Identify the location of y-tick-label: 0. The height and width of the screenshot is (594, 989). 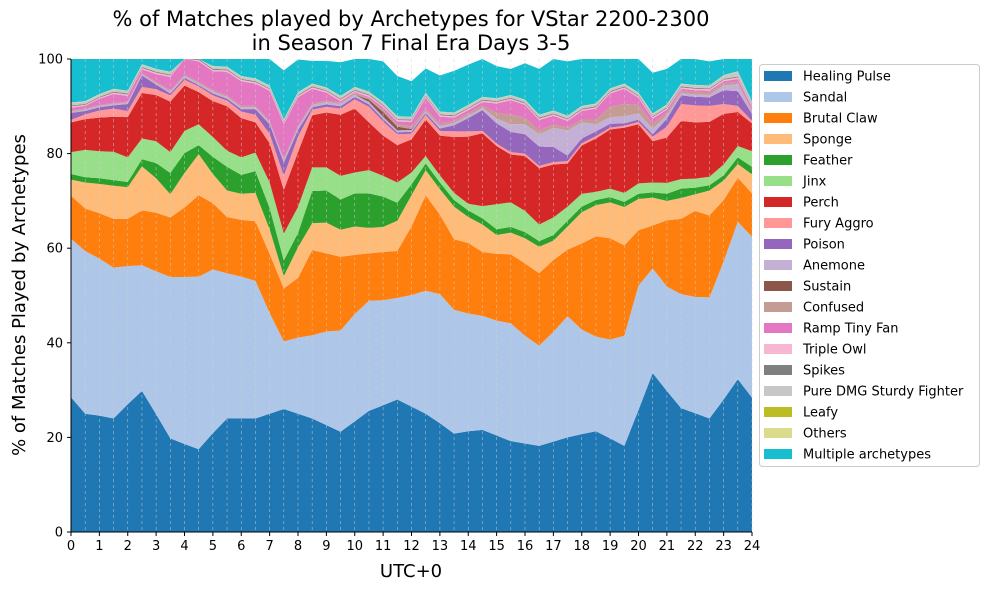
(59, 533).